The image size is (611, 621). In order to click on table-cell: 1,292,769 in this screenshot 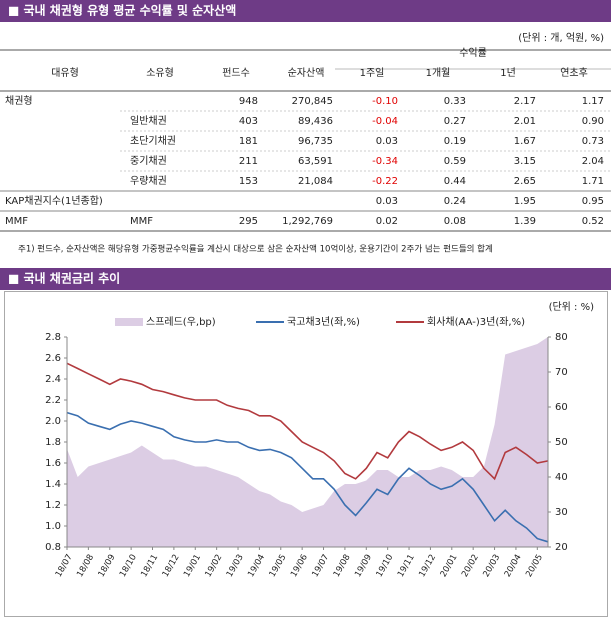, I will do `click(307, 221)`.